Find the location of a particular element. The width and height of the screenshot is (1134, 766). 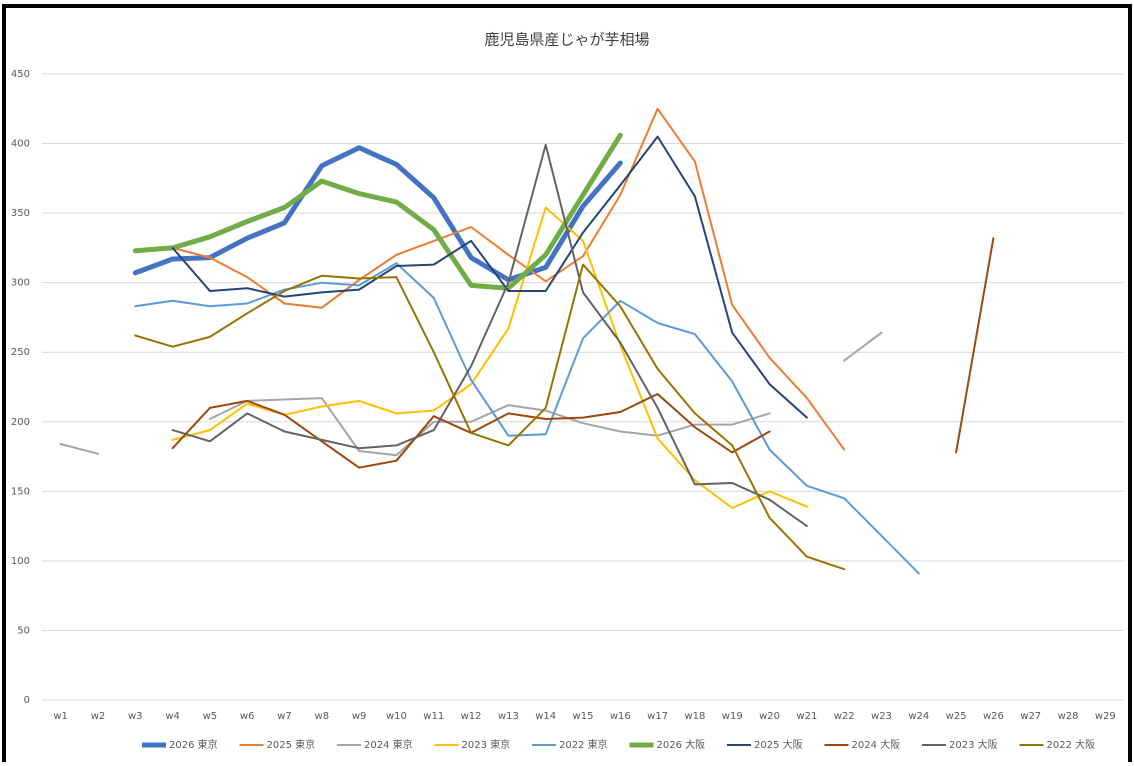

x-tick-label: w22 is located at coordinates (844, 716).